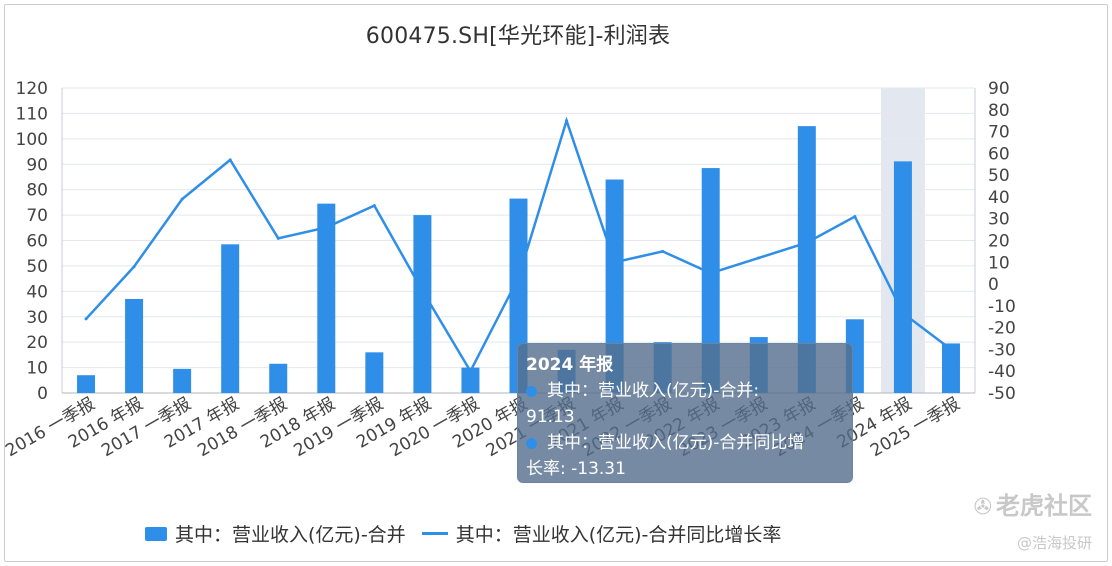 The height and width of the screenshot is (566, 1112). What do you see at coordinates (982, 507) in the screenshot?
I see `tiger-logo-icon: ✇` at bounding box center [982, 507].